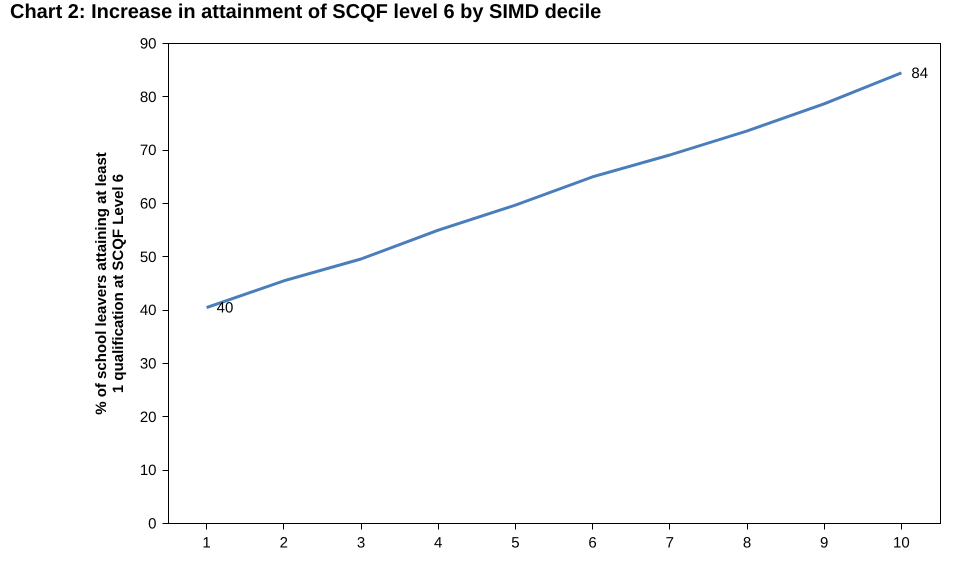 The image size is (955, 581). Describe the element at coordinates (148, 311) in the screenshot. I see `y-tick-label: 40` at that location.